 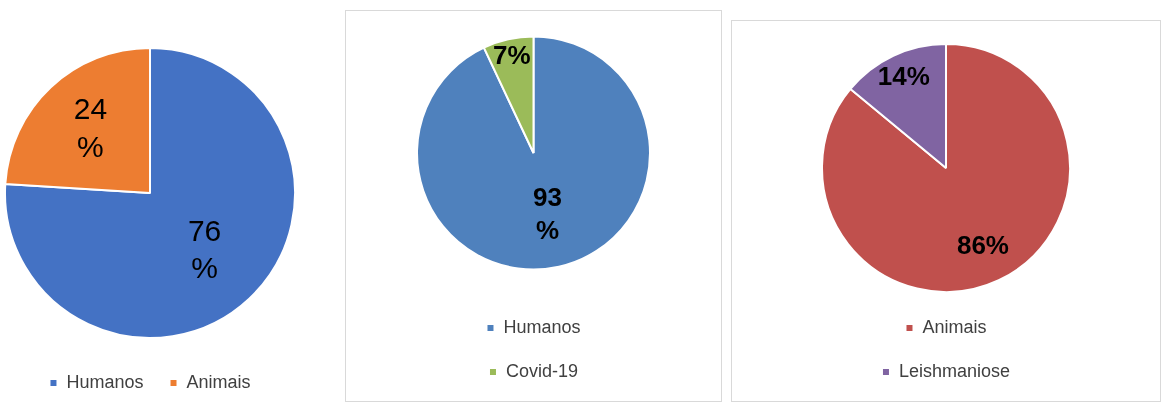 What do you see at coordinates (512, 54) in the screenshot?
I see `data-label: 7%` at bounding box center [512, 54].